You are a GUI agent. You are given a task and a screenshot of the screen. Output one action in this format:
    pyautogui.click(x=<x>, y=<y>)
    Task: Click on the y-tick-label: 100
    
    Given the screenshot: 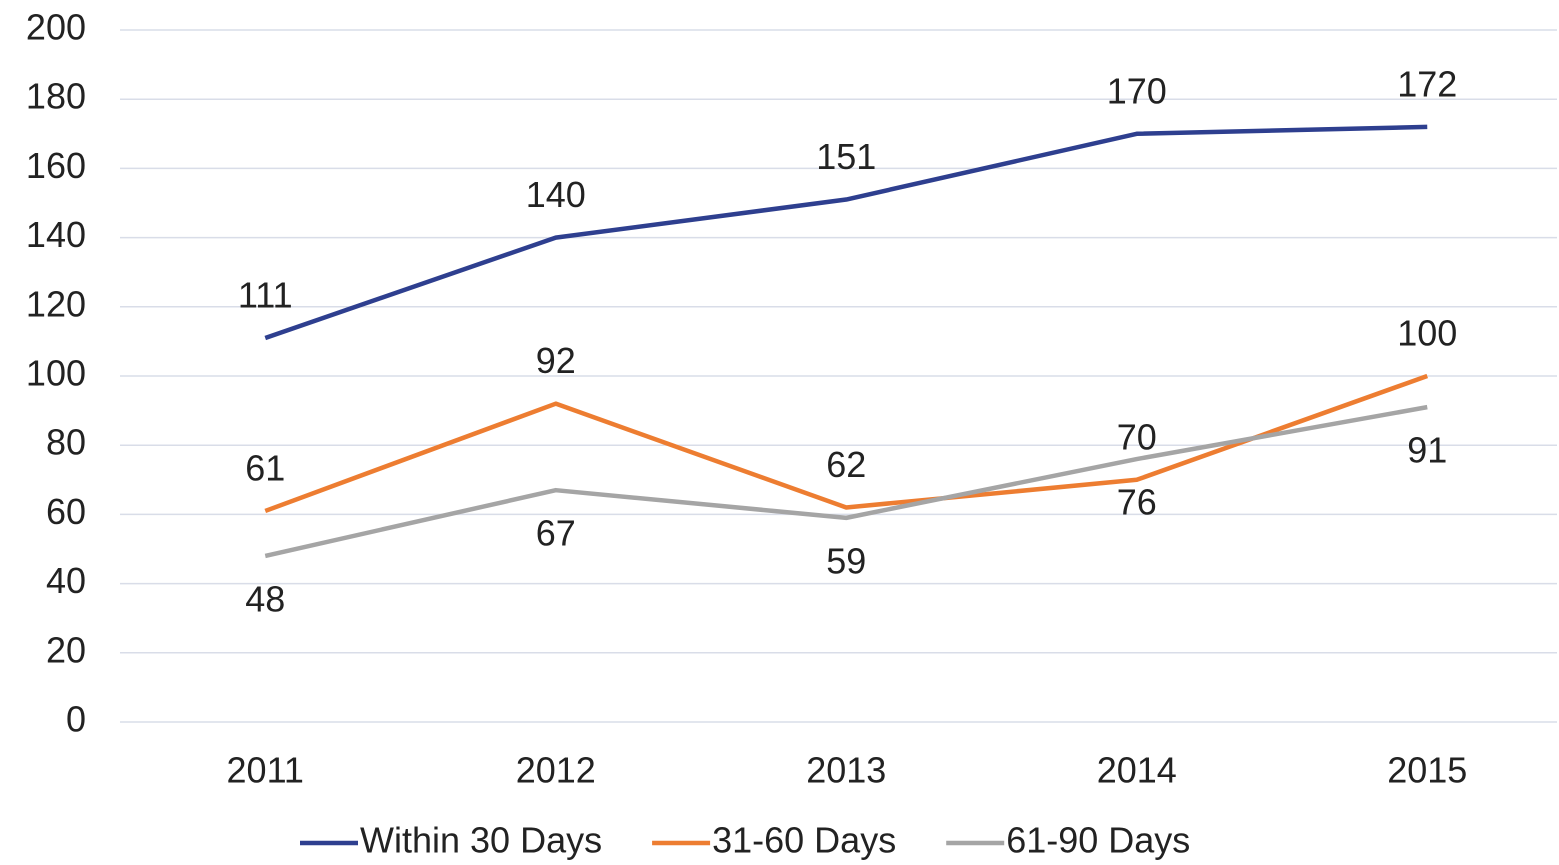 What is the action you would take?
    pyautogui.click(x=56, y=373)
    